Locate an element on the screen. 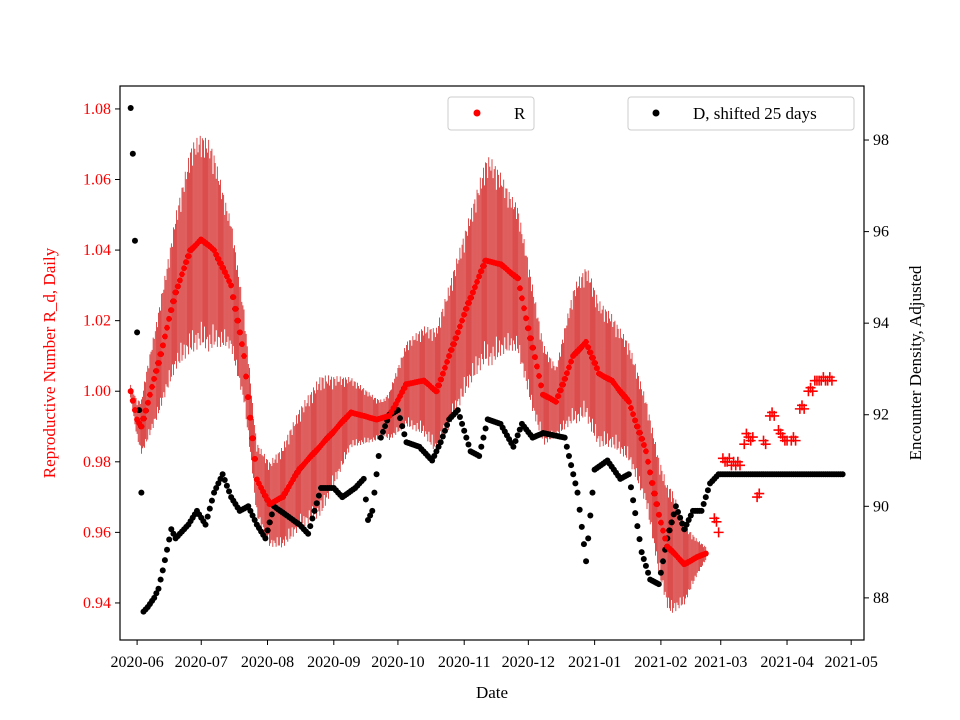 The width and height of the screenshot is (960, 720). y-tick-label-right: 96 is located at coordinates (881, 232).